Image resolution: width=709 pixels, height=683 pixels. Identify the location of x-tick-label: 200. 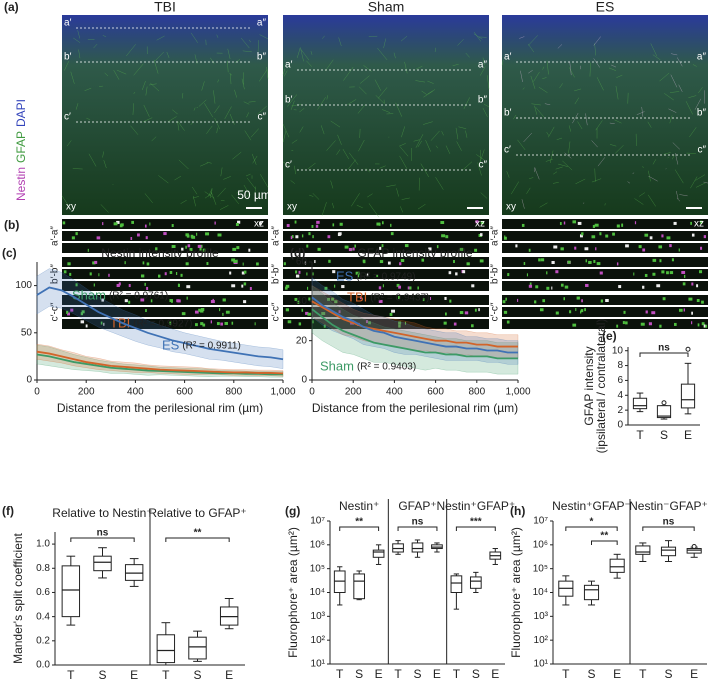
(353, 392).